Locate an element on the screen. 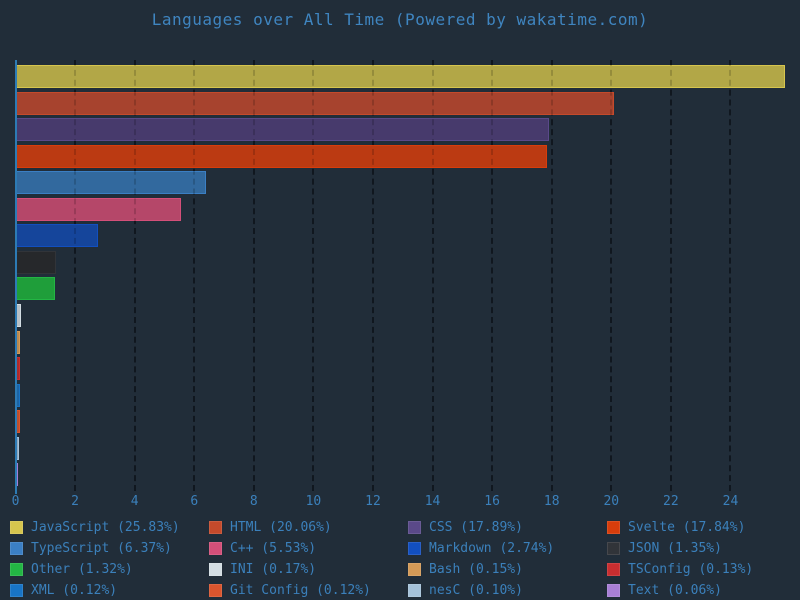 The height and width of the screenshot is (600, 800). x-tick-label-24: 24 is located at coordinates (730, 501).